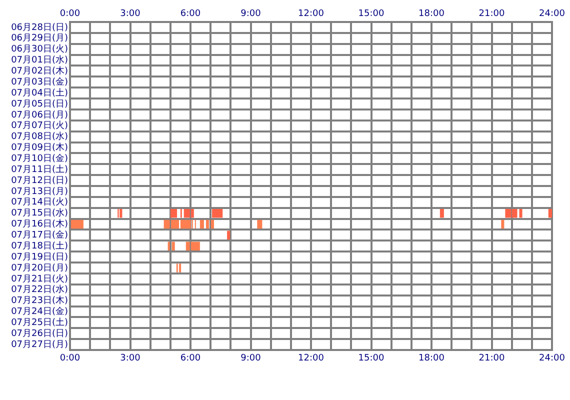 This screenshot has height=400, width=570. What do you see at coordinates (371, 359) in the screenshot?
I see `x2-tick-label: 15:00` at bounding box center [371, 359].